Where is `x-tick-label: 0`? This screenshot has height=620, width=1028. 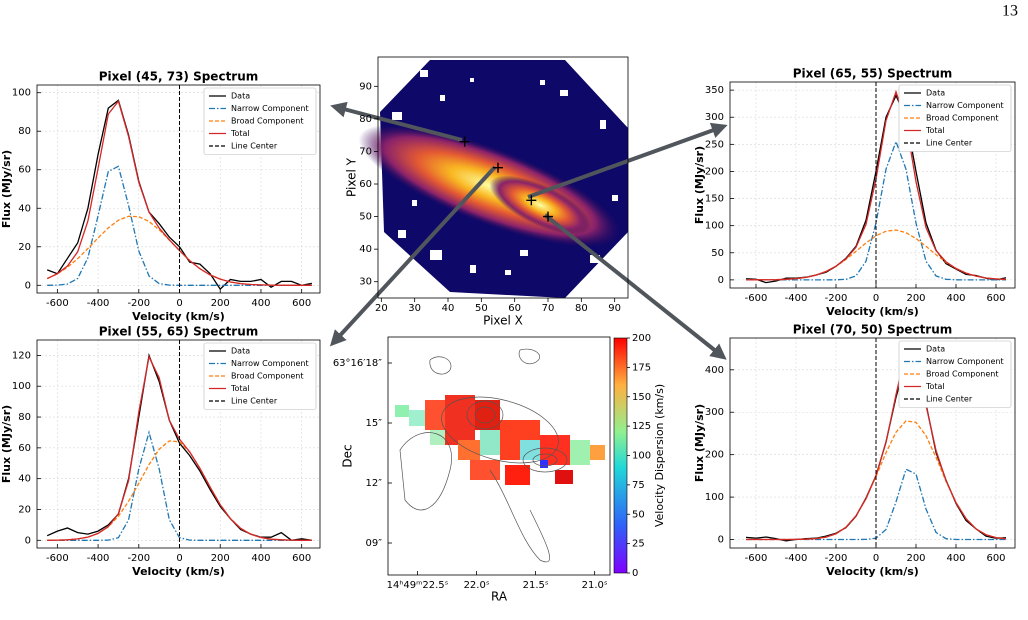 x-tick-label: 0 is located at coordinates (179, 303).